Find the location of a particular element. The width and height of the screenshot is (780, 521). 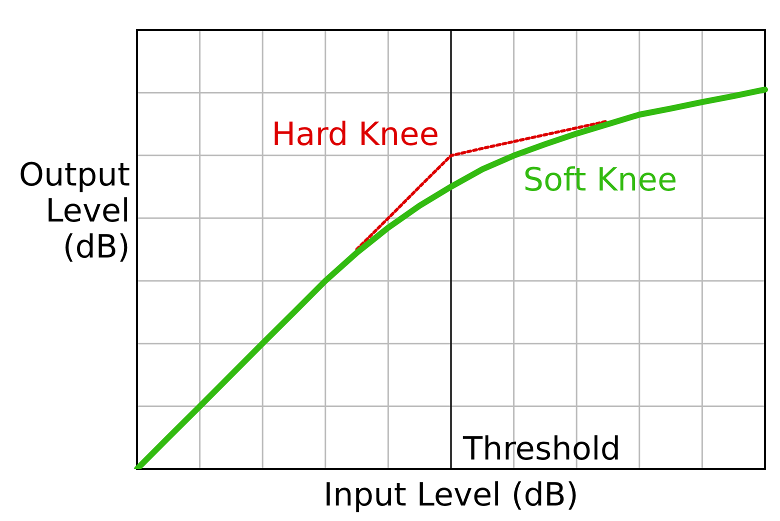

x-axis-title: Input Level (dB) is located at coordinates (451, 494).